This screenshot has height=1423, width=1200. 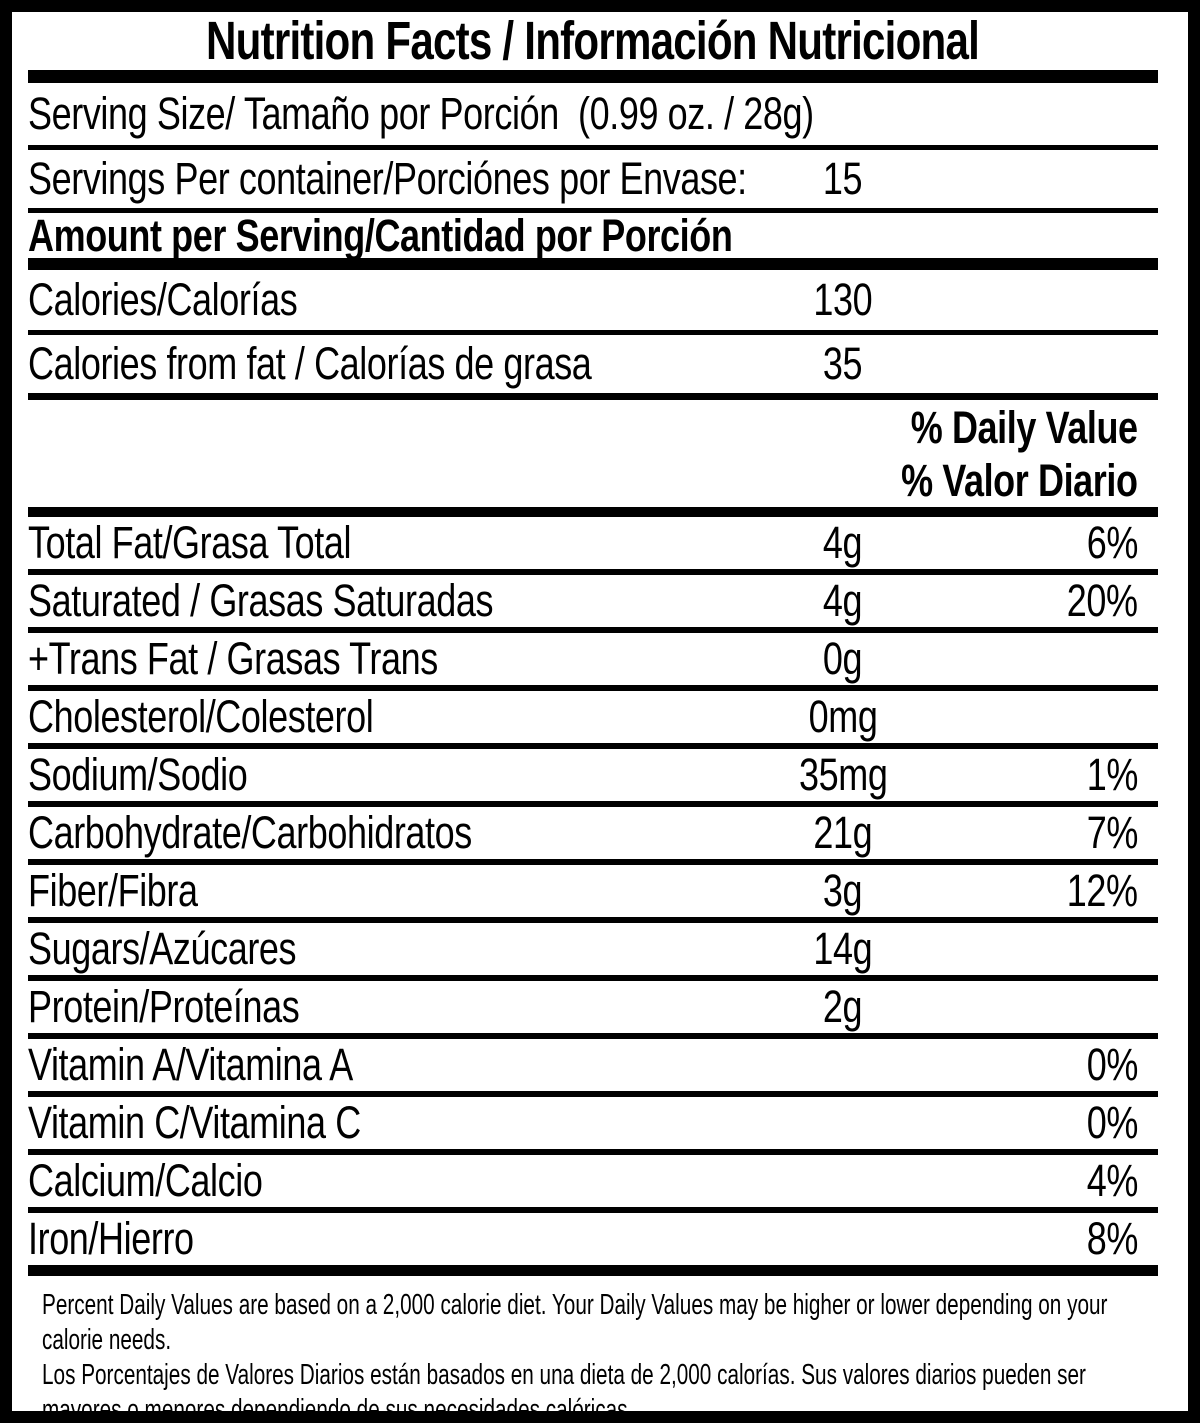 What do you see at coordinates (593, 778) in the screenshot?
I see `table-row-sodium: Sodium/Sodio 35mg 1%` at bounding box center [593, 778].